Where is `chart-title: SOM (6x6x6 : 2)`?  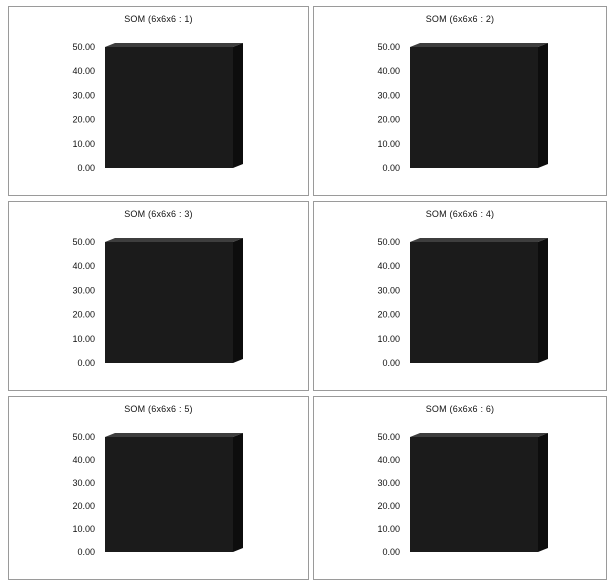 chart-title: SOM (6x6x6 : 2) is located at coordinates (460, 19).